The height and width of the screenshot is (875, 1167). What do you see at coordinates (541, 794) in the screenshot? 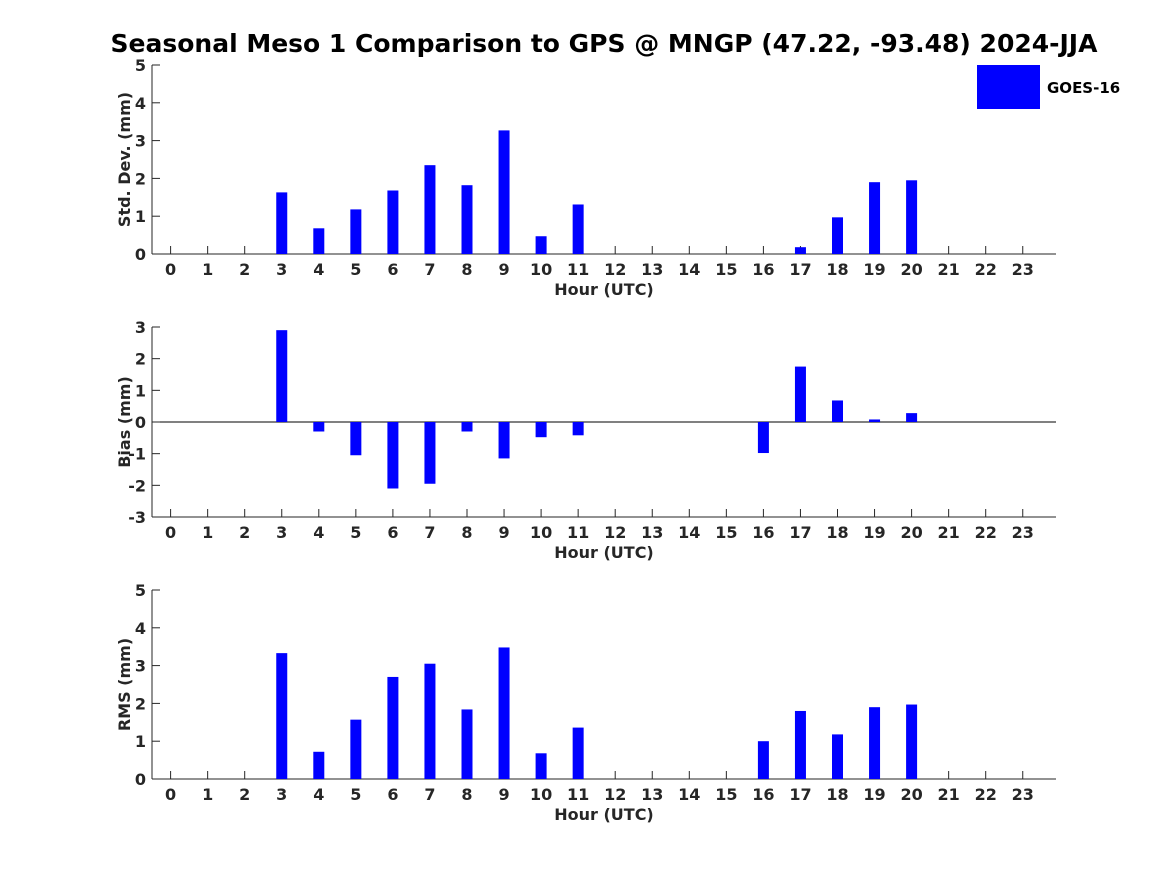
I see `x-tick-label: 10` at bounding box center [541, 794].